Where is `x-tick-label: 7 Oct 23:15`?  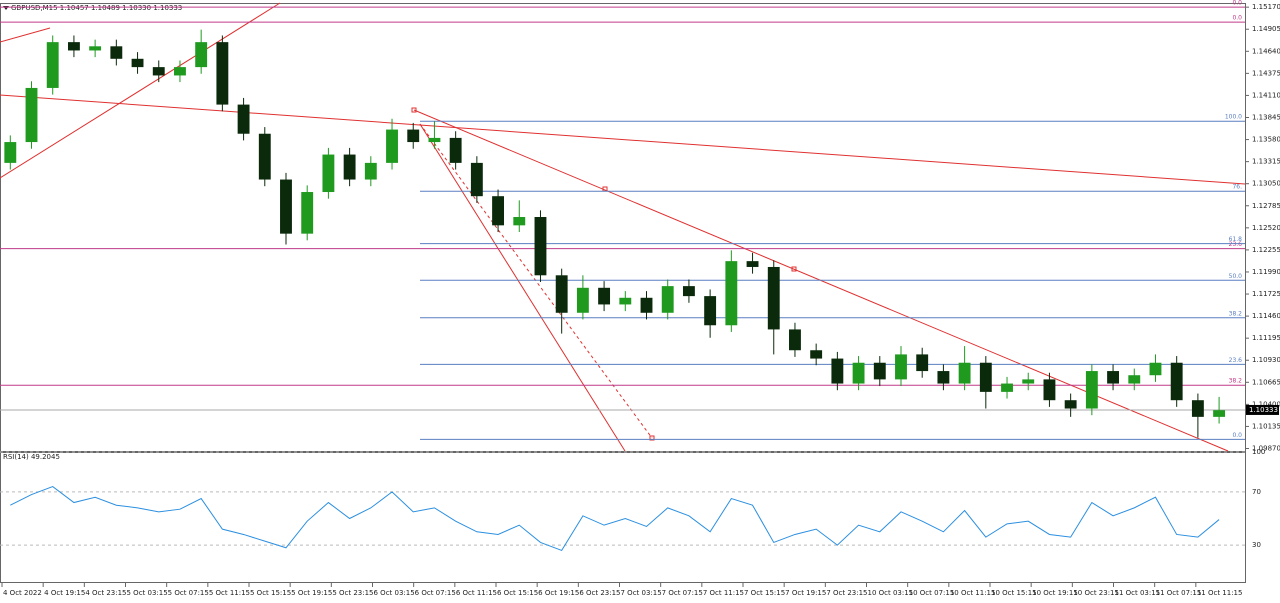
x-tick-label: 7 Oct 23:15 is located at coordinates (846, 593).